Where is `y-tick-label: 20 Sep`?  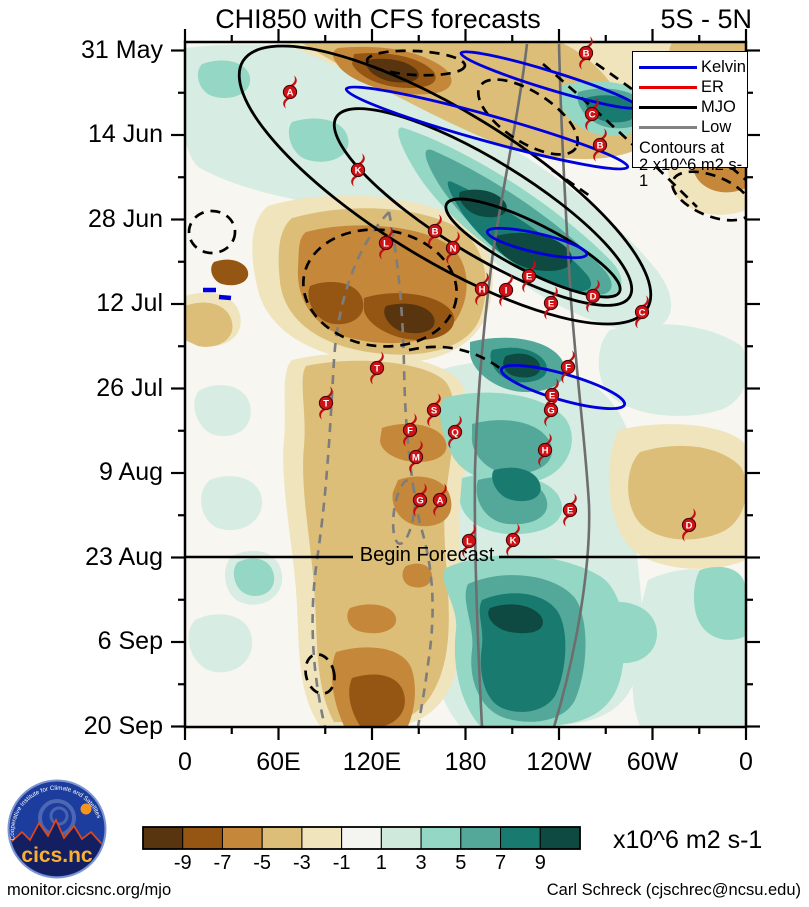 y-tick-label: 20 Sep is located at coordinates (123, 725).